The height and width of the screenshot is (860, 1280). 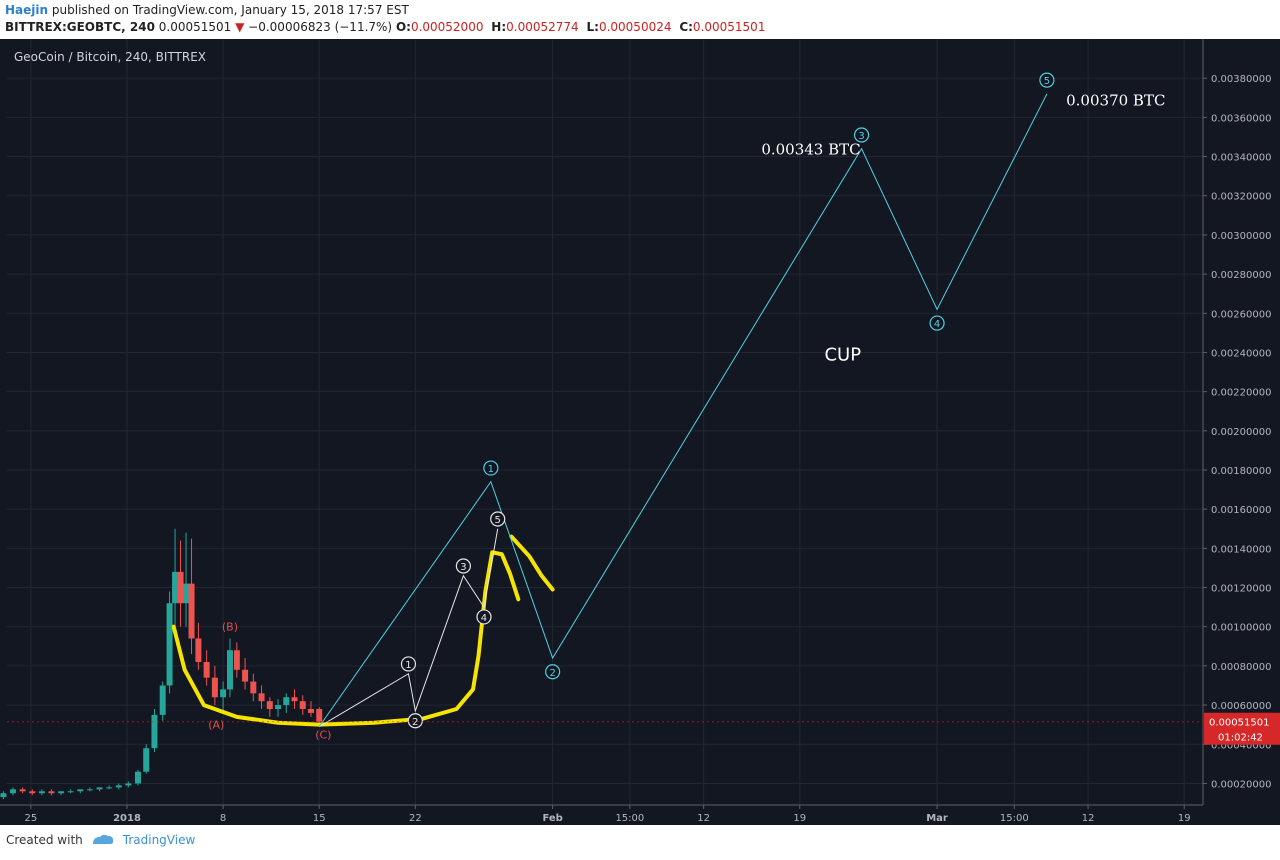 I want to click on x-tick-label: Feb, so click(x=552, y=818).